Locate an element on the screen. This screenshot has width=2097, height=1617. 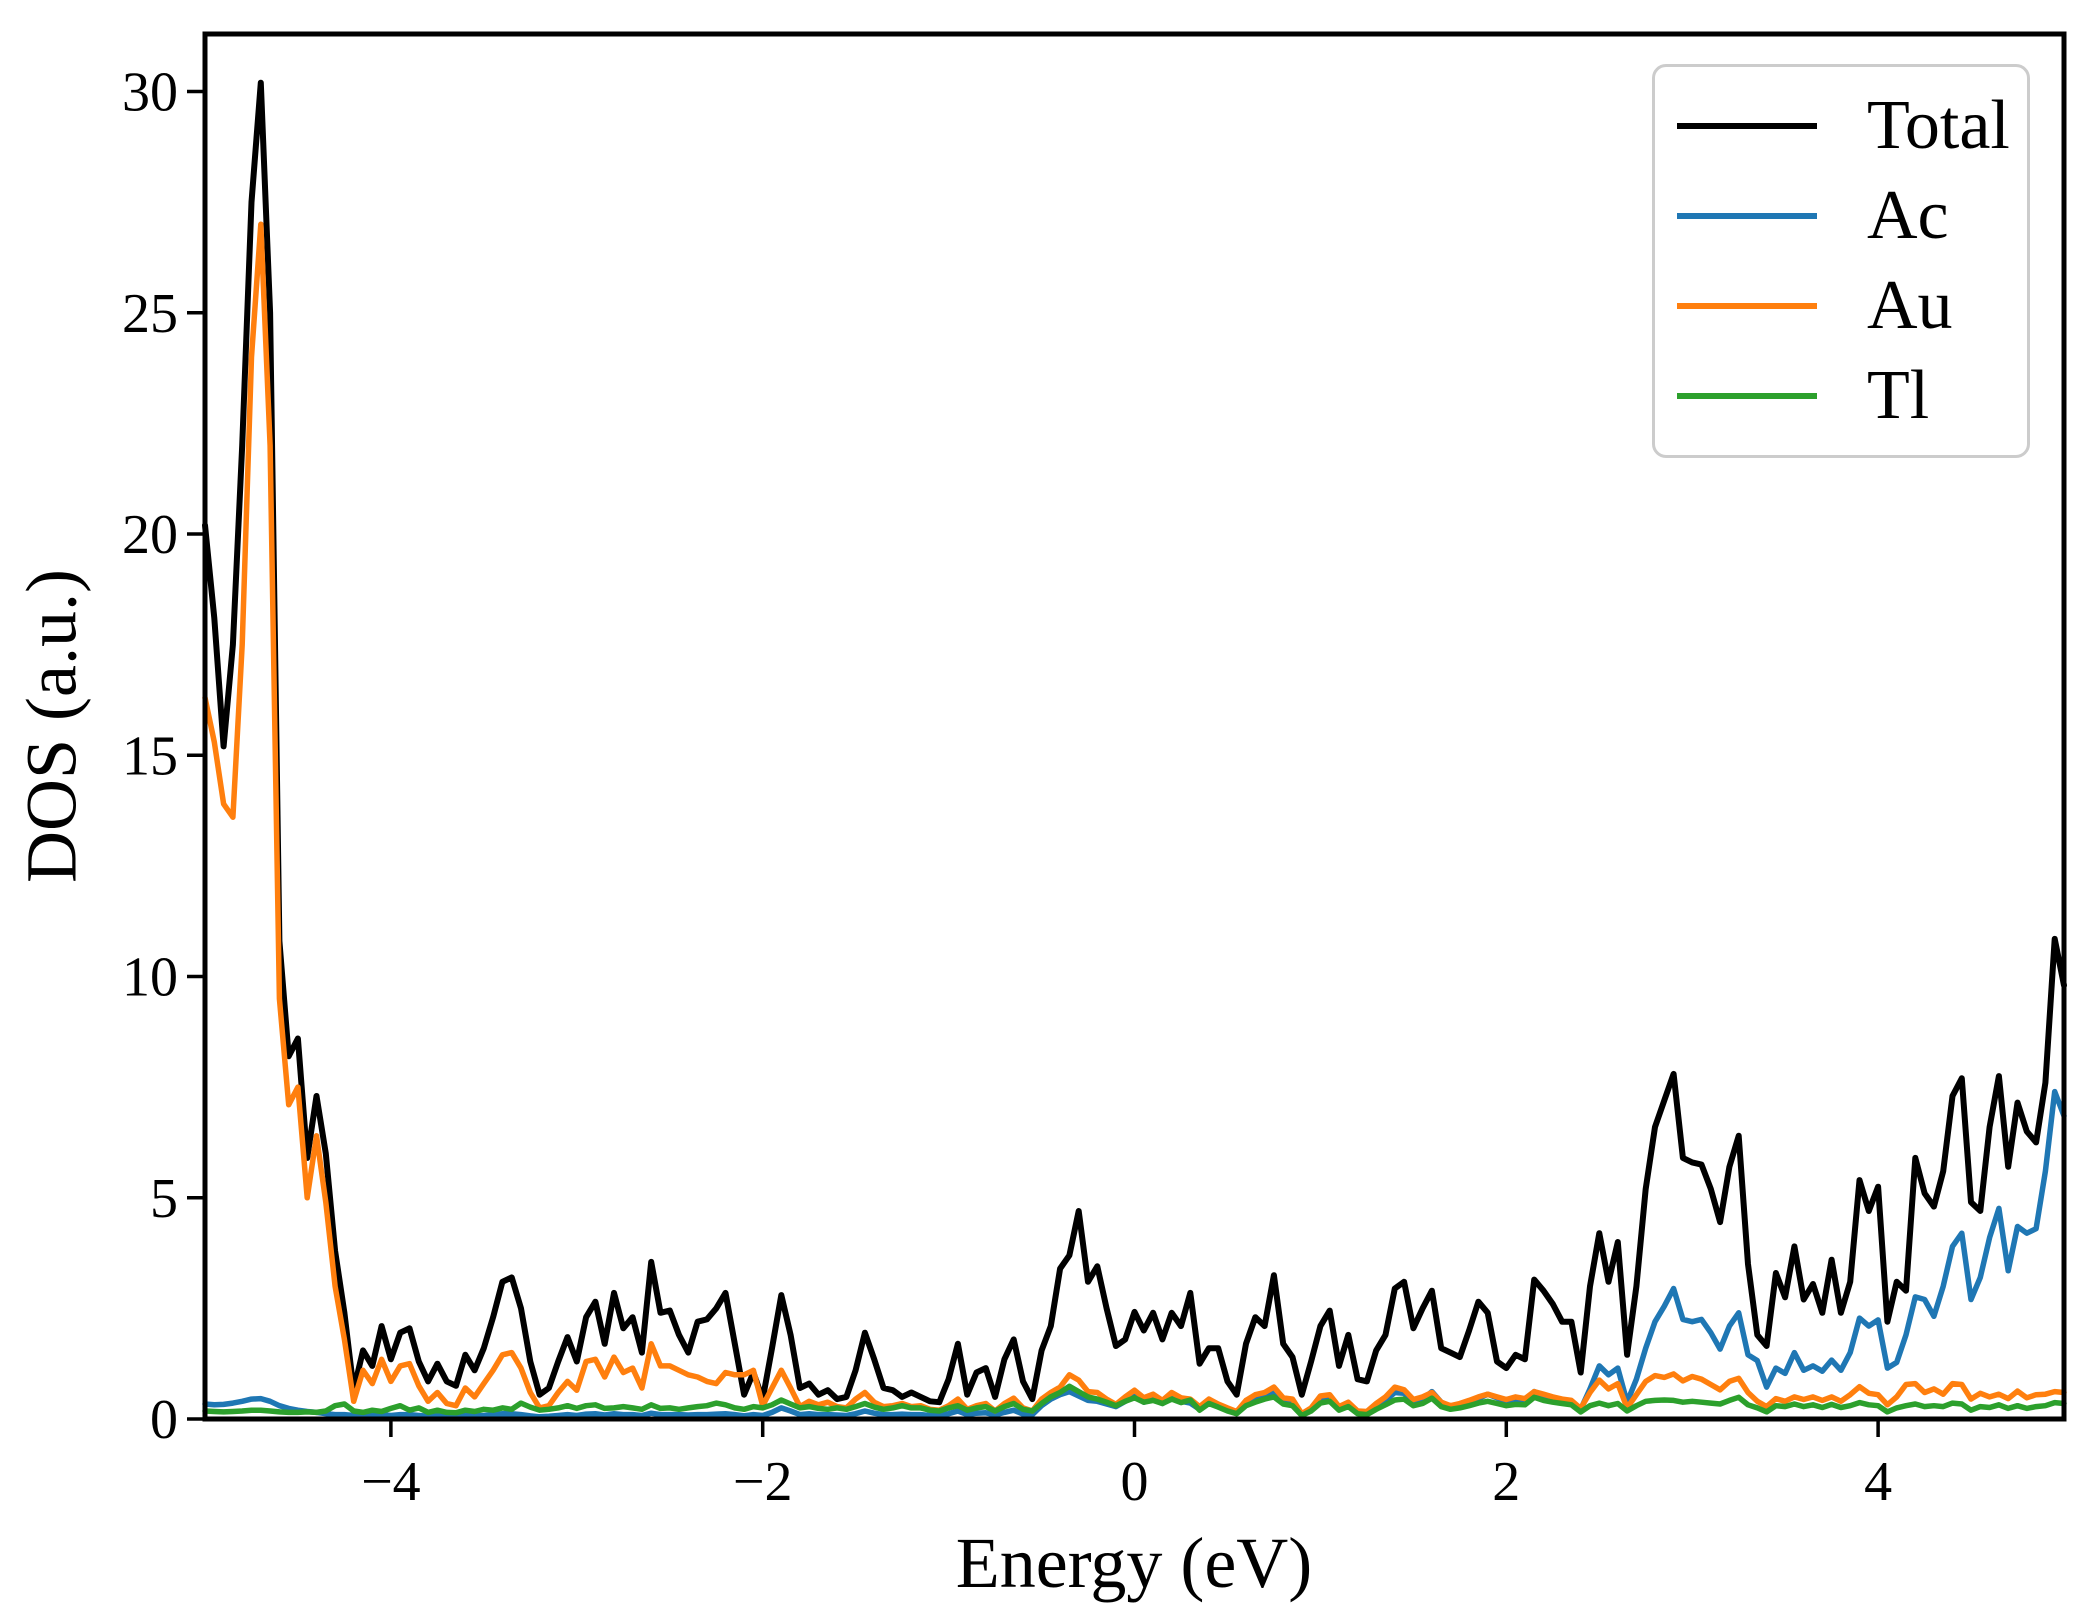
x-axis-label: Energy (eV) is located at coordinates (1134, 1563).